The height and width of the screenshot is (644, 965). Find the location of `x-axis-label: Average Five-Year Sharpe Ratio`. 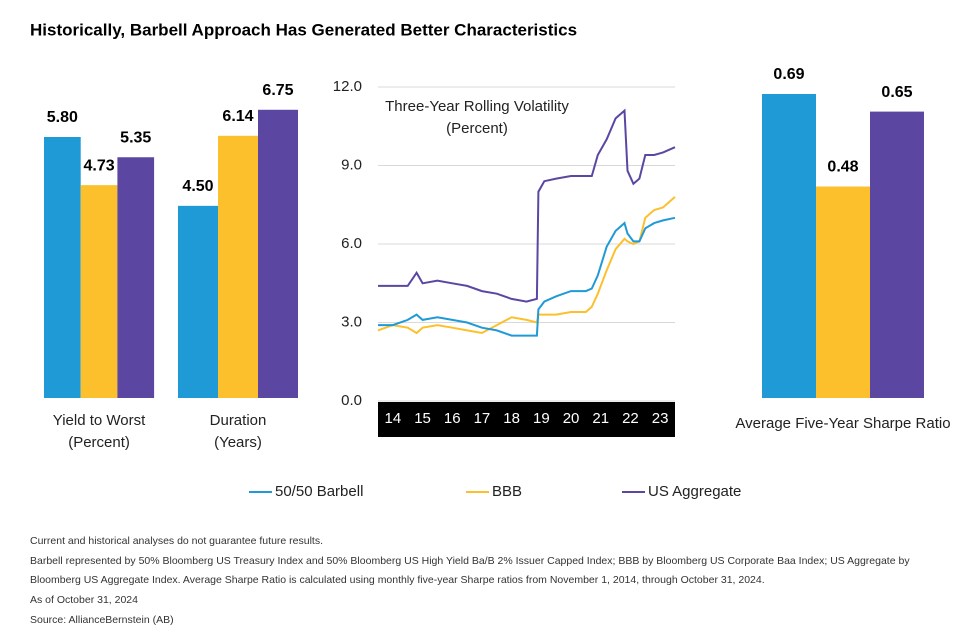

x-axis-label: Average Five-Year Sharpe Ratio is located at coordinates (842, 423).